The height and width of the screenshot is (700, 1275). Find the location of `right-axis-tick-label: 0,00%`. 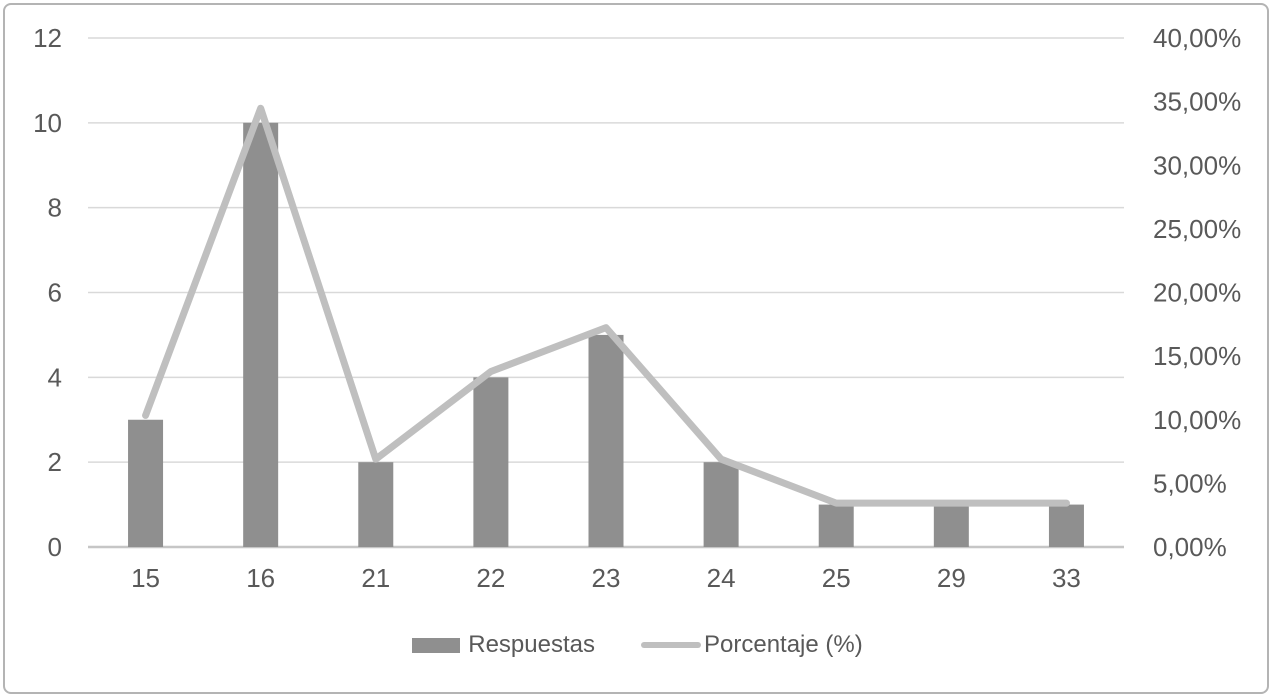

right-axis-tick-label: 0,00% is located at coordinates (1190, 547).